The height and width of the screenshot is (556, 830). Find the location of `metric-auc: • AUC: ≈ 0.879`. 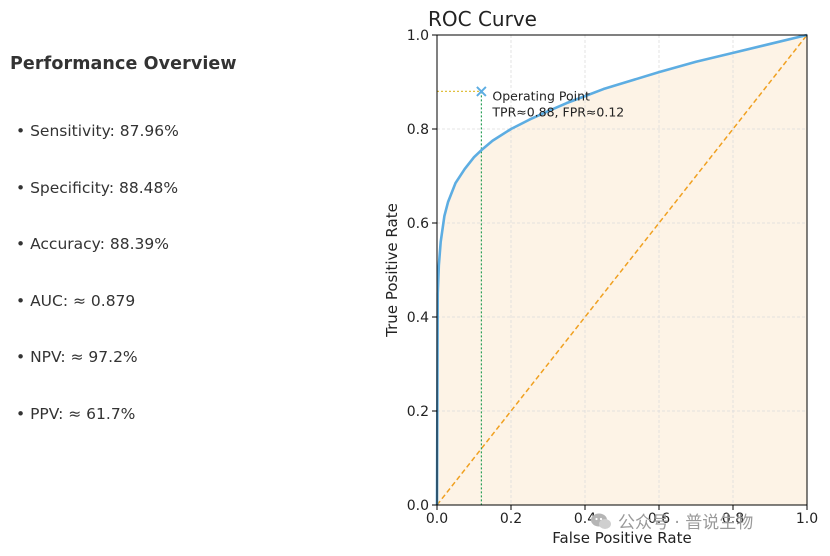

metric-auc: • AUC: ≈ 0.879 is located at coordinates (76, 301).